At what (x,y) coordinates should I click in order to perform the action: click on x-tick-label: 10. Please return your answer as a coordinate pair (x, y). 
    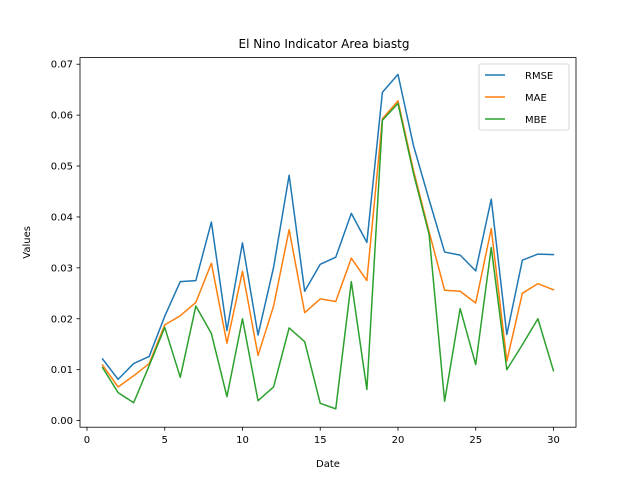
    Looking at the image, I should click on (242, 440).